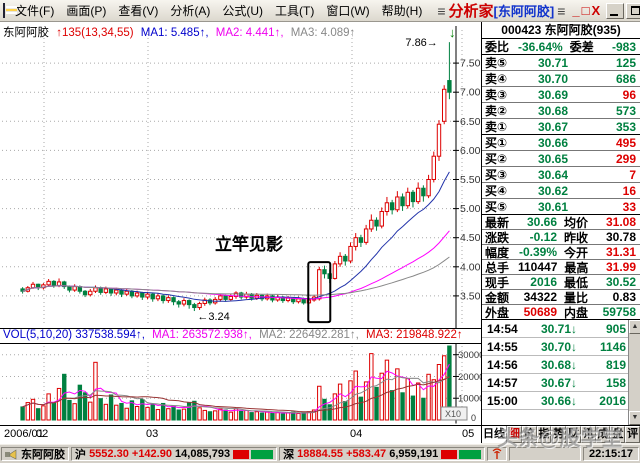  I want to click on brand-deco-lines: ≡, so click(561, 10).